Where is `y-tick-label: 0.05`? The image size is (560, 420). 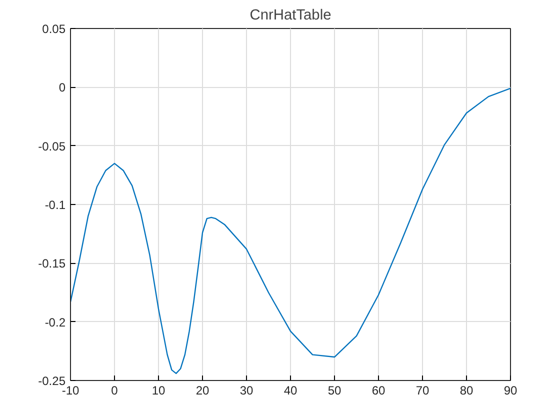
y-tick-label: 0.05 is located at coordinates (54, 29).